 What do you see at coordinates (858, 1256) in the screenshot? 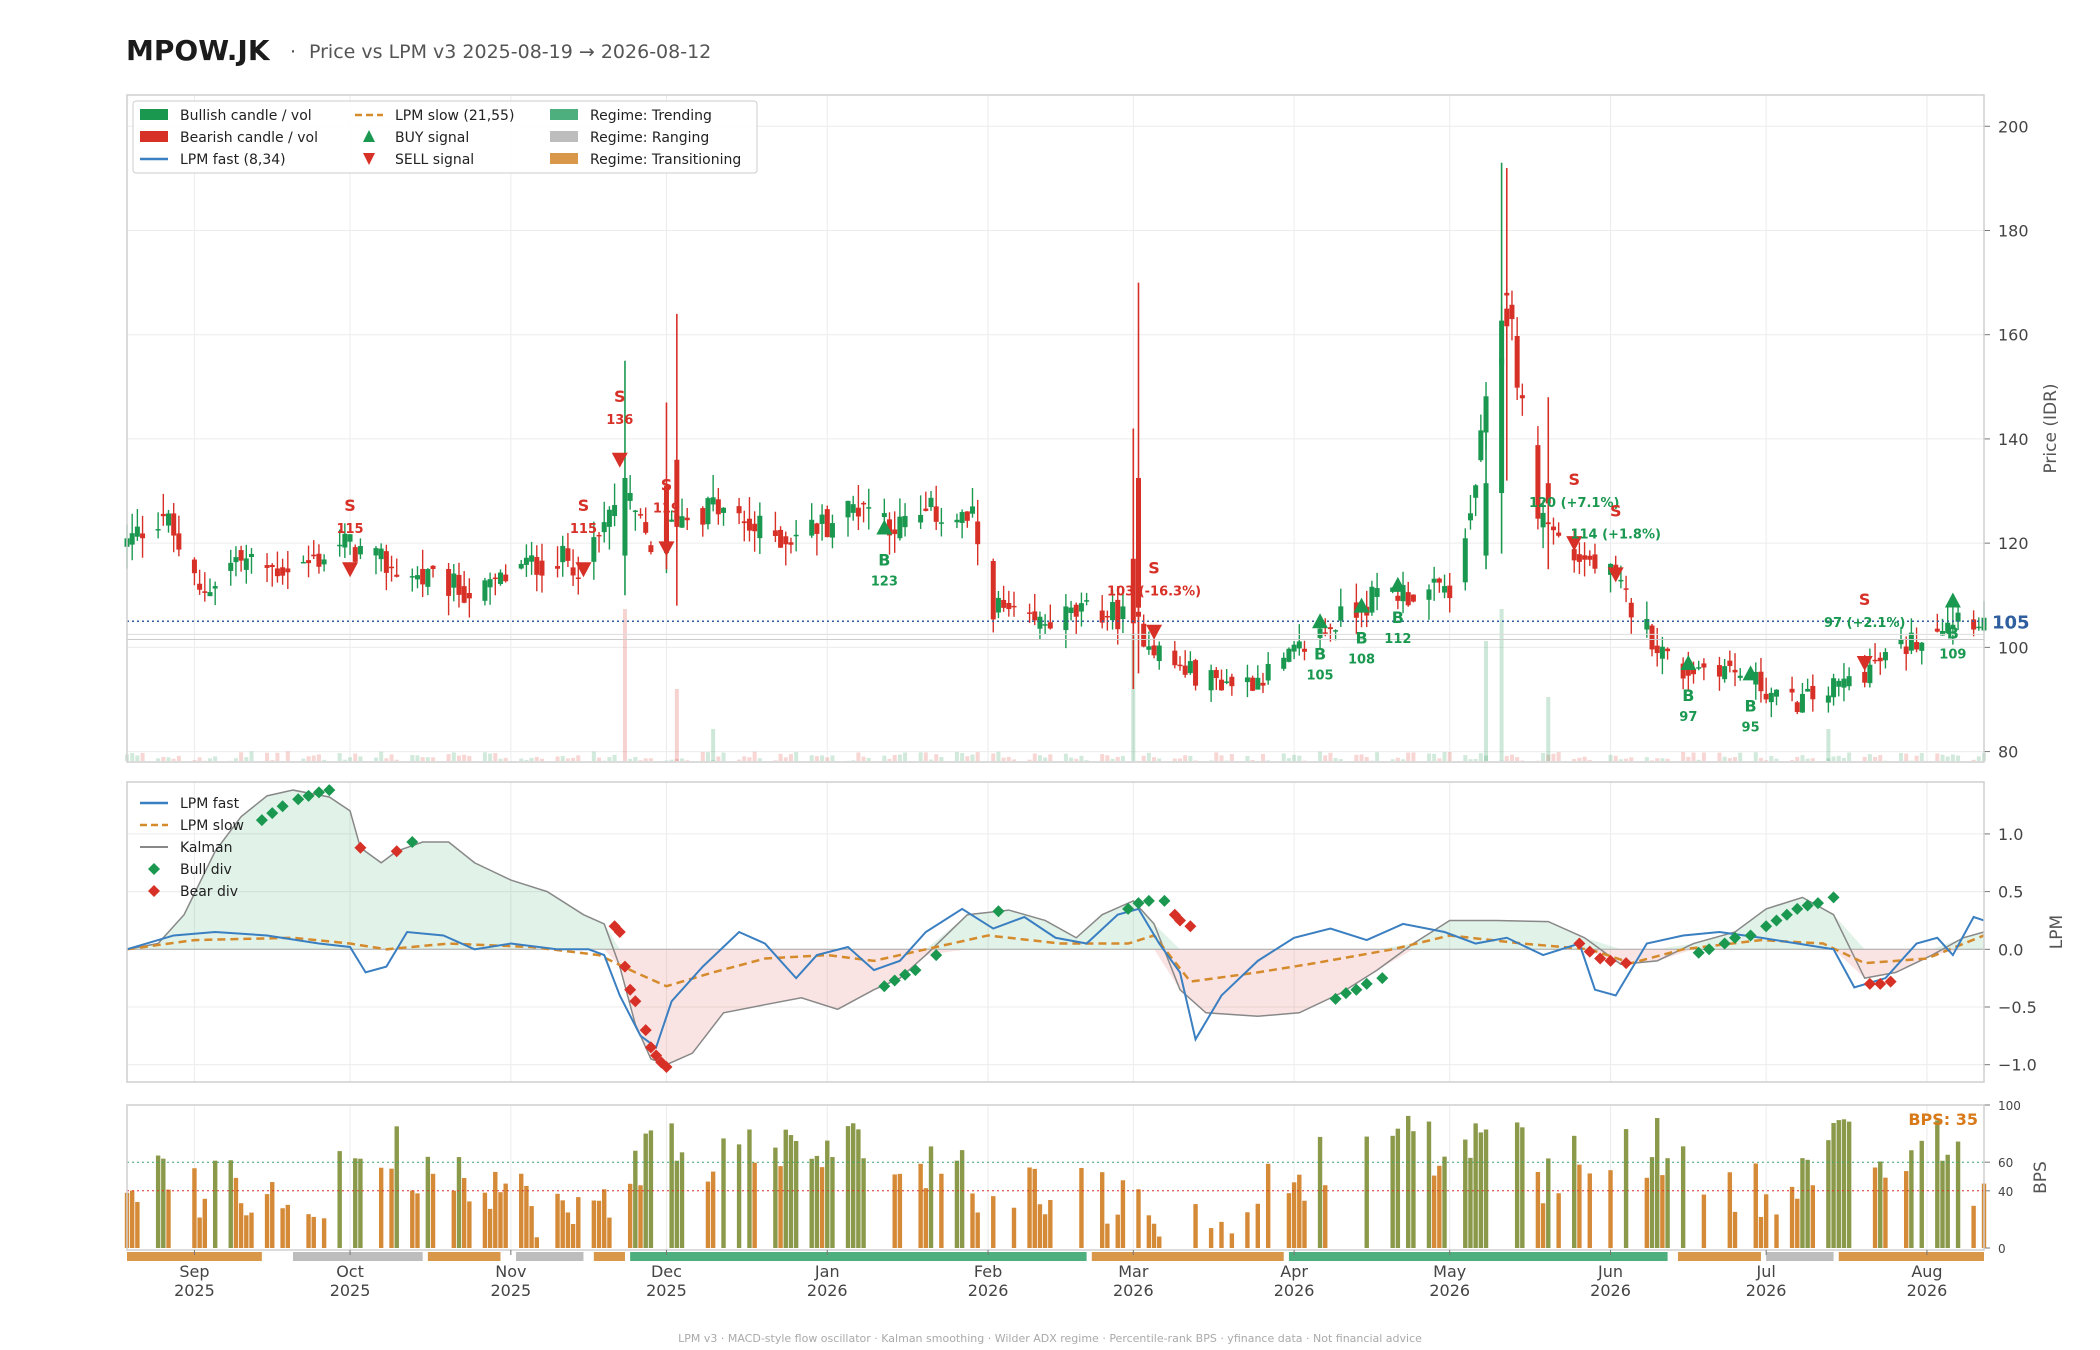
I see `regime-band` at bounding box center [858, 1256].